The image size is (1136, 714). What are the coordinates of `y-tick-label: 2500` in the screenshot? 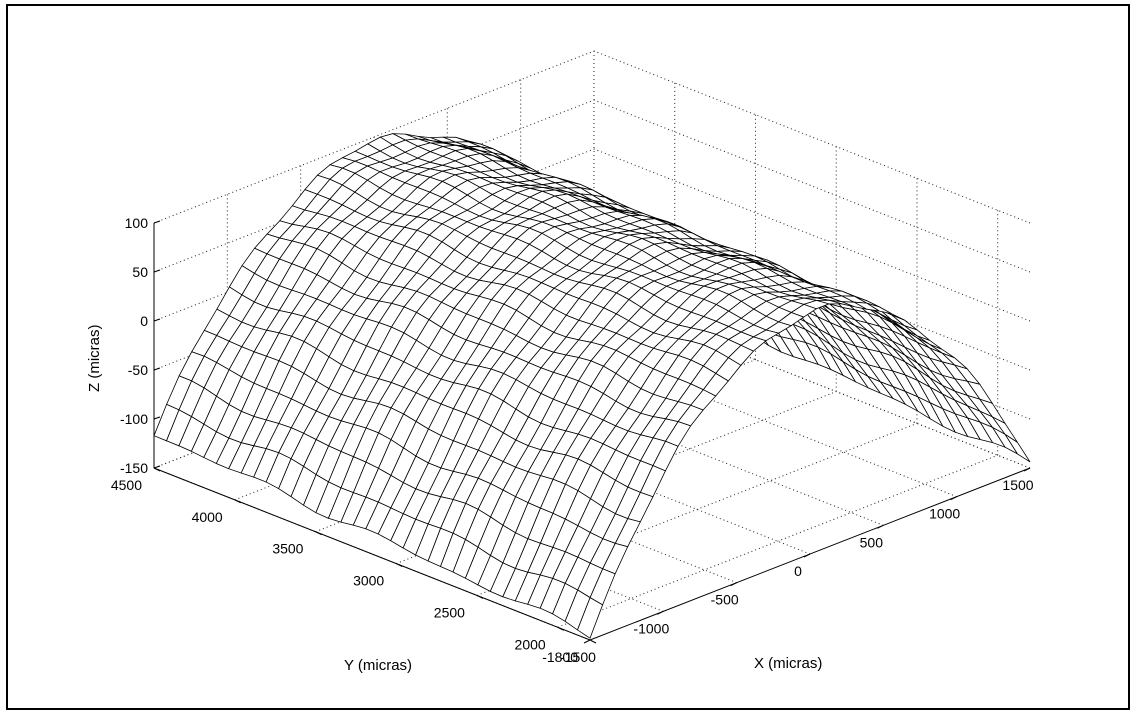 It's located at (449, 612).